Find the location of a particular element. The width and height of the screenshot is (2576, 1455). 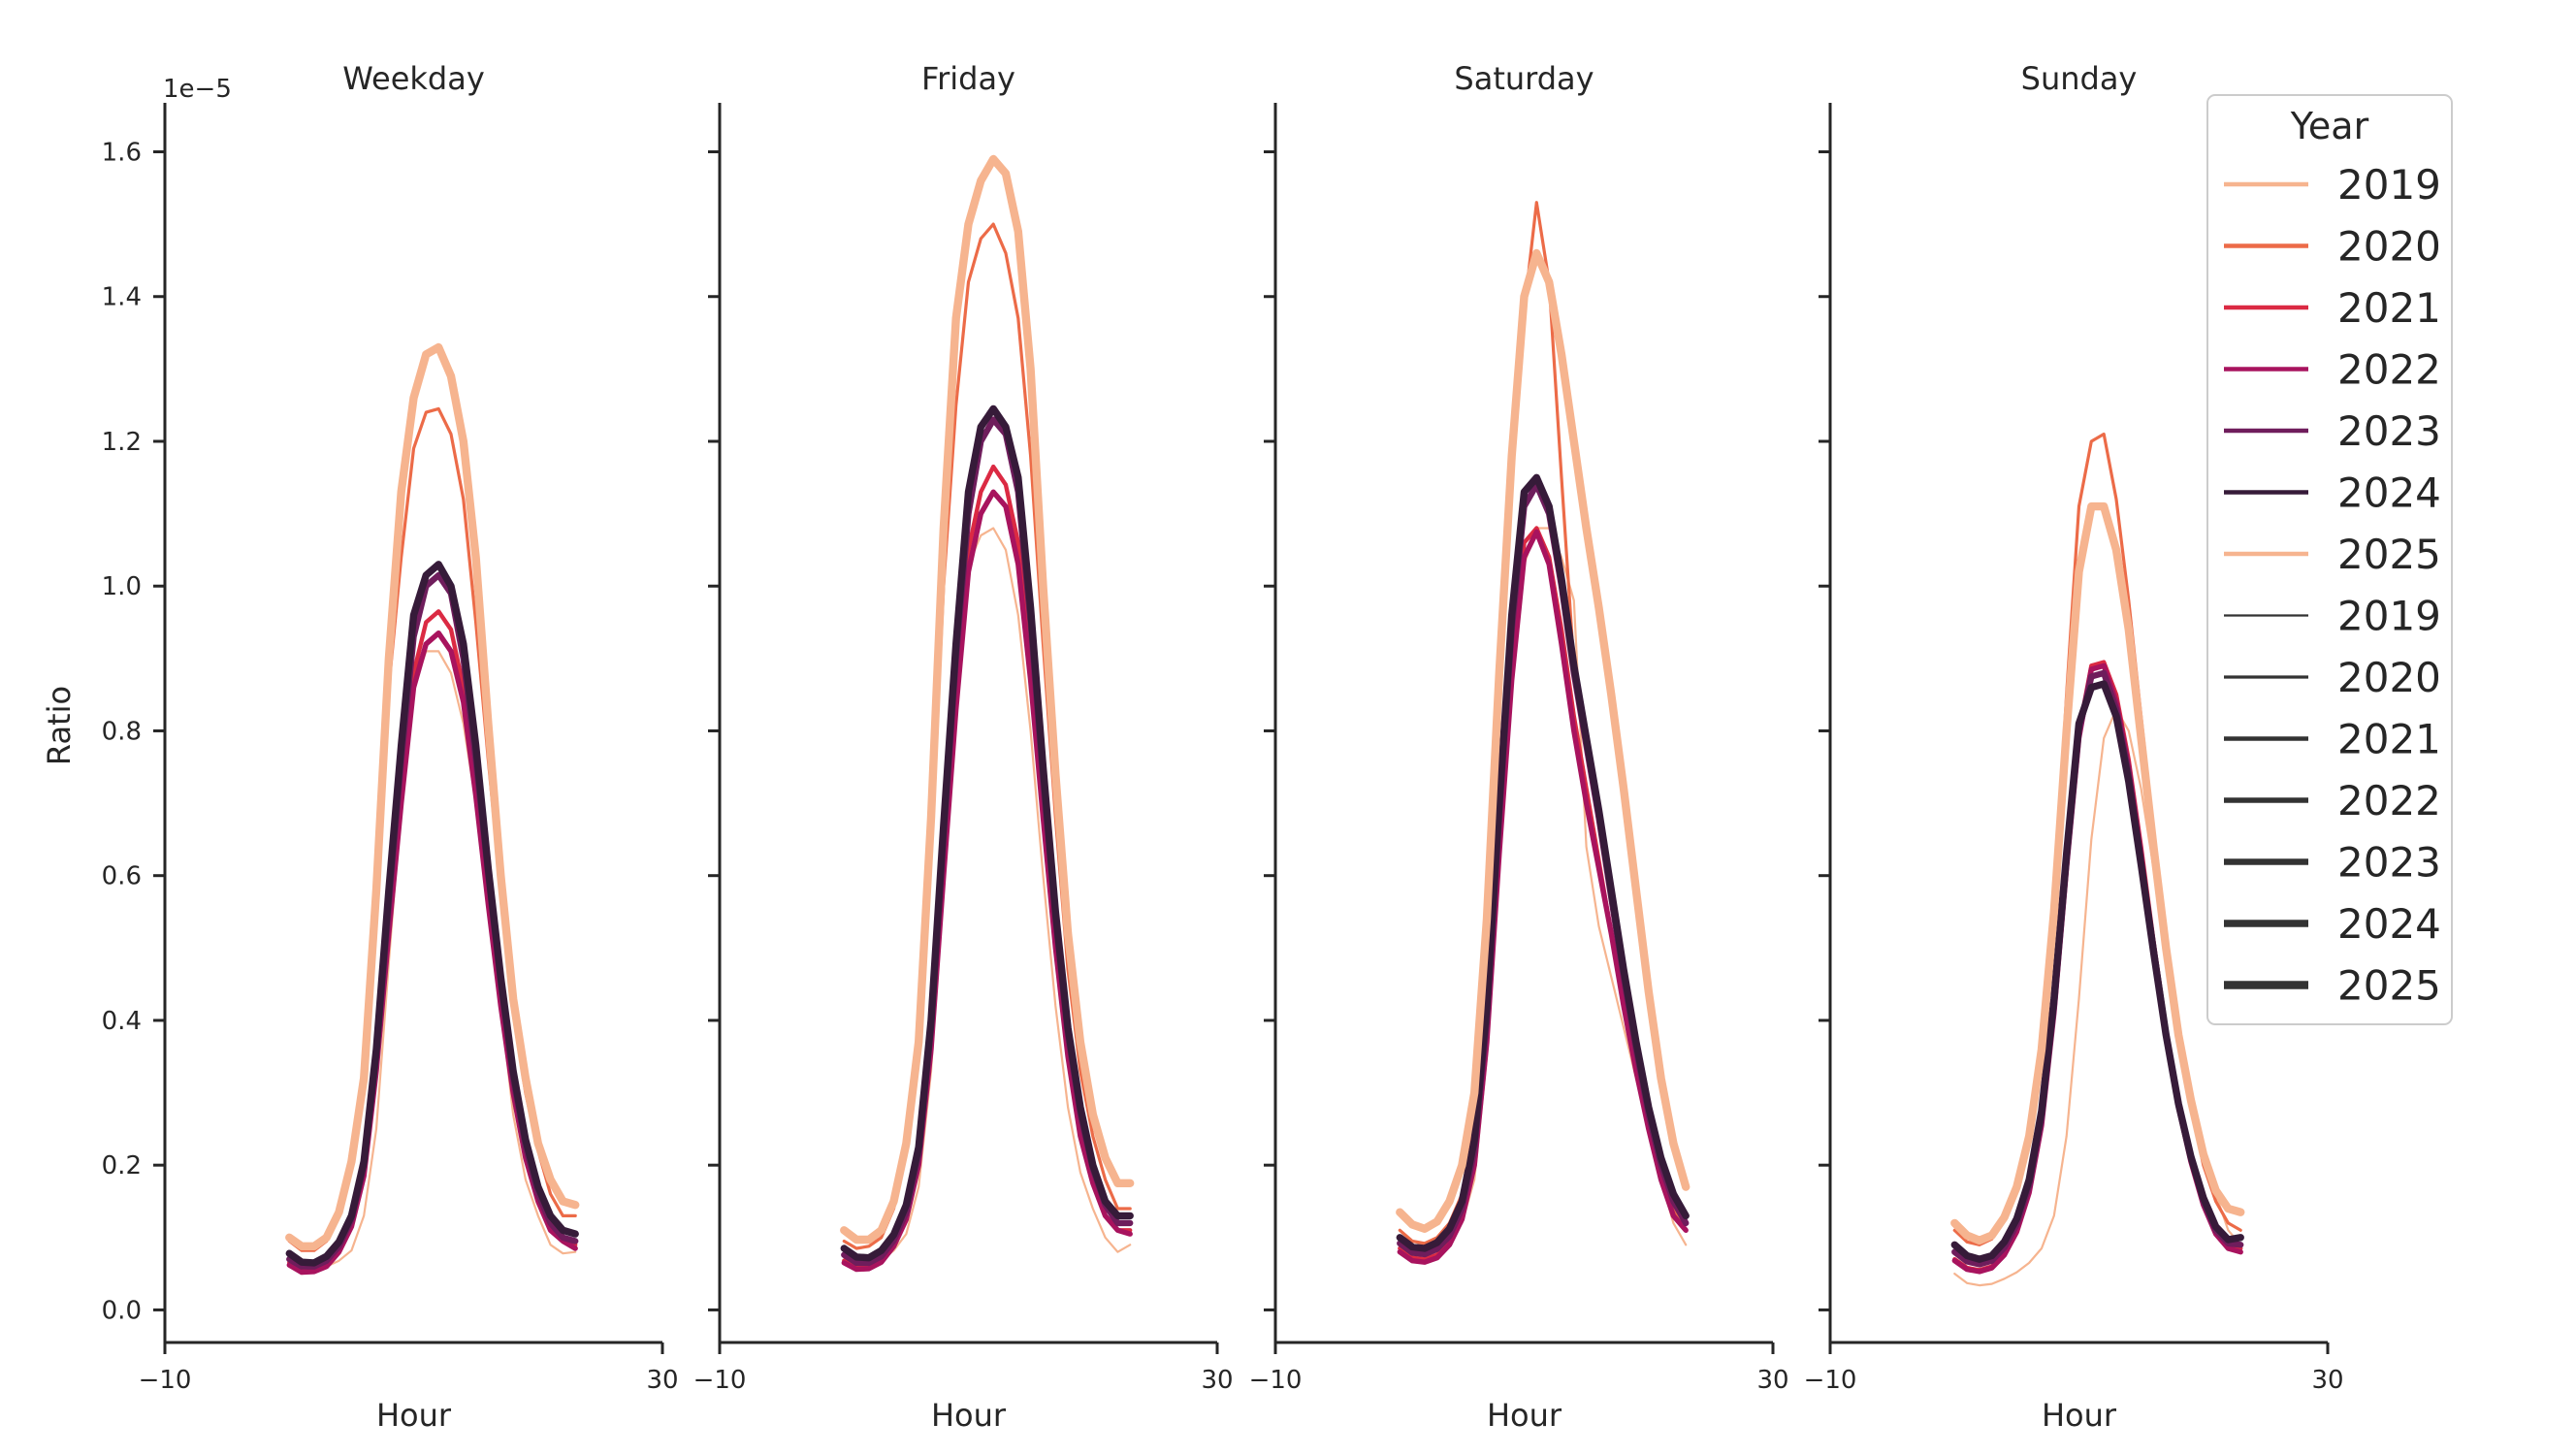

y-tick-label: 1.6 is located at coordinates (122, 153).